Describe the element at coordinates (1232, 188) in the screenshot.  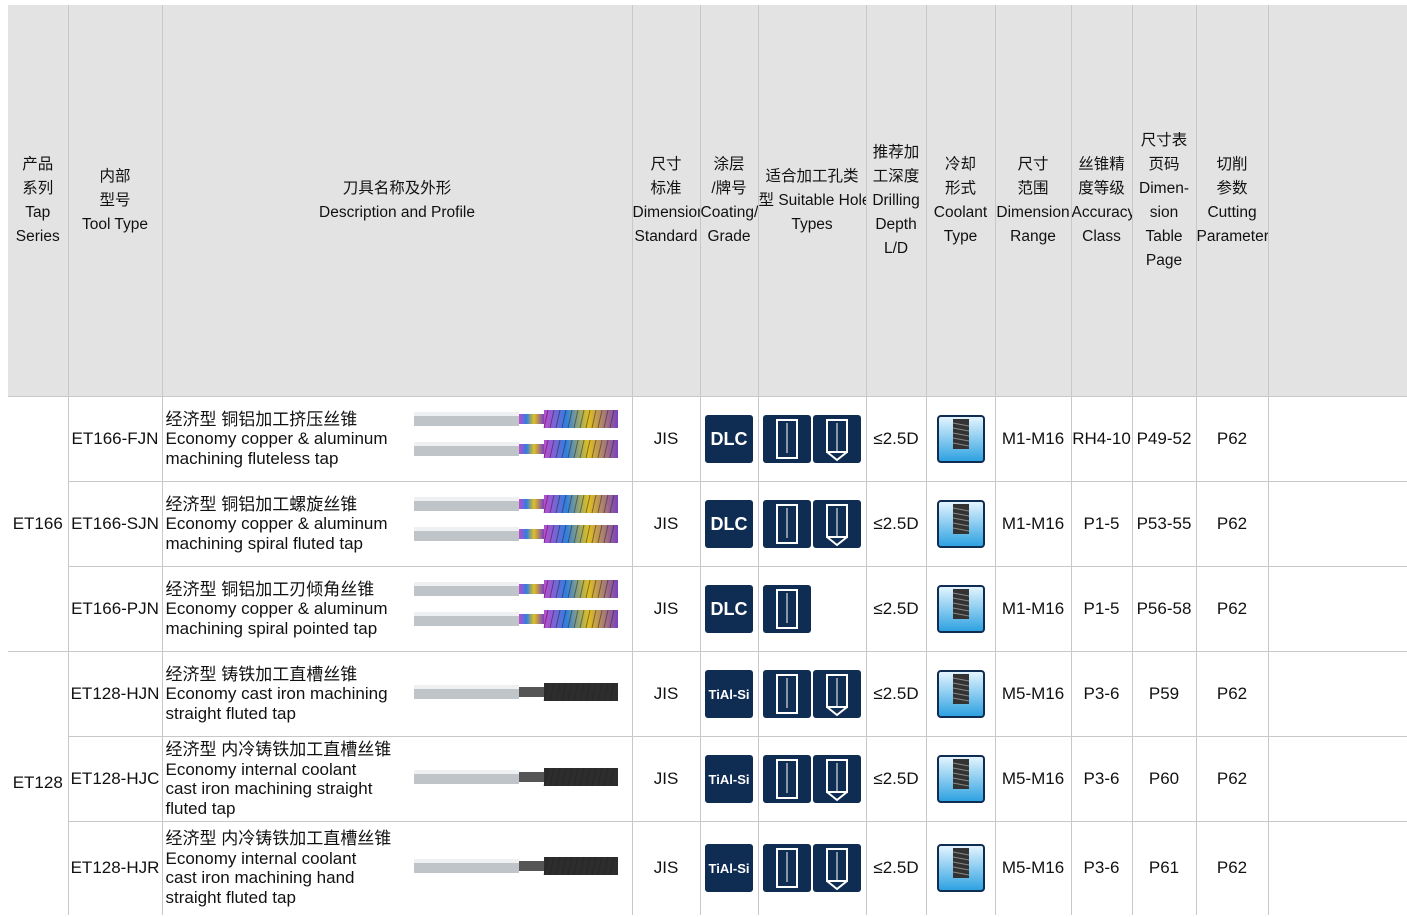
I see `header-text: 参数` at that location.